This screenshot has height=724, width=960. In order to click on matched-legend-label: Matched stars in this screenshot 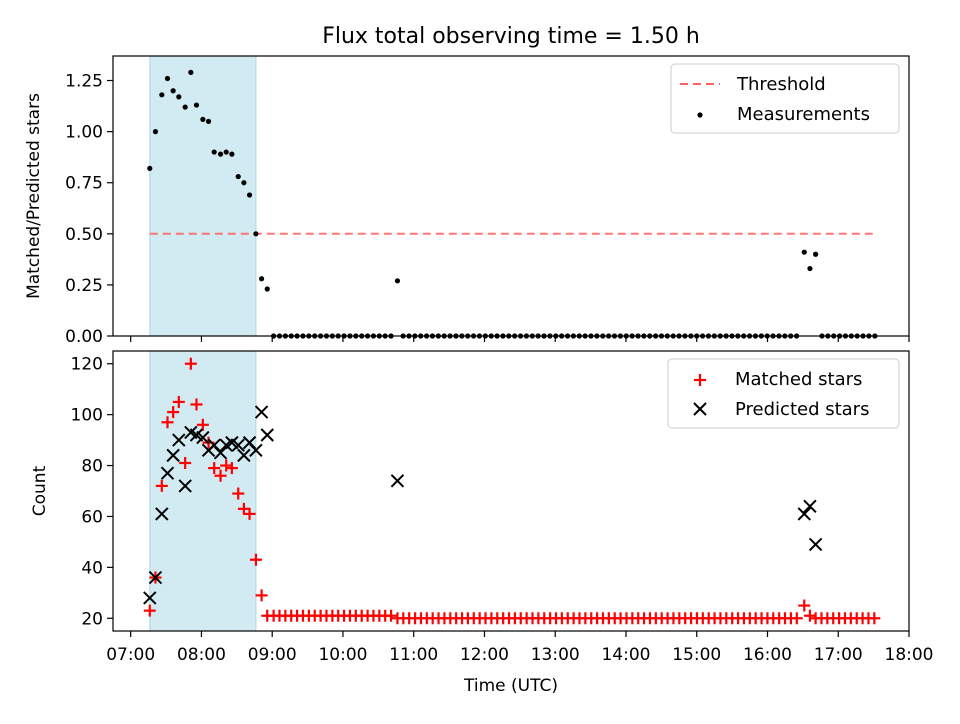, I will do `click(798, 379)`.